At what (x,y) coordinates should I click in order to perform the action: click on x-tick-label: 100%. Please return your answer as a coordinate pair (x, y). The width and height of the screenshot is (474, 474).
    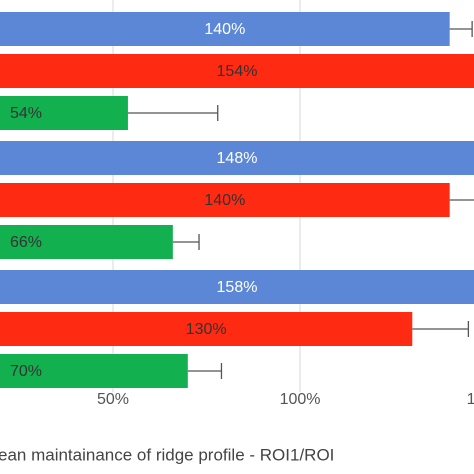
    Looking at the image, I should click on (300, 399).